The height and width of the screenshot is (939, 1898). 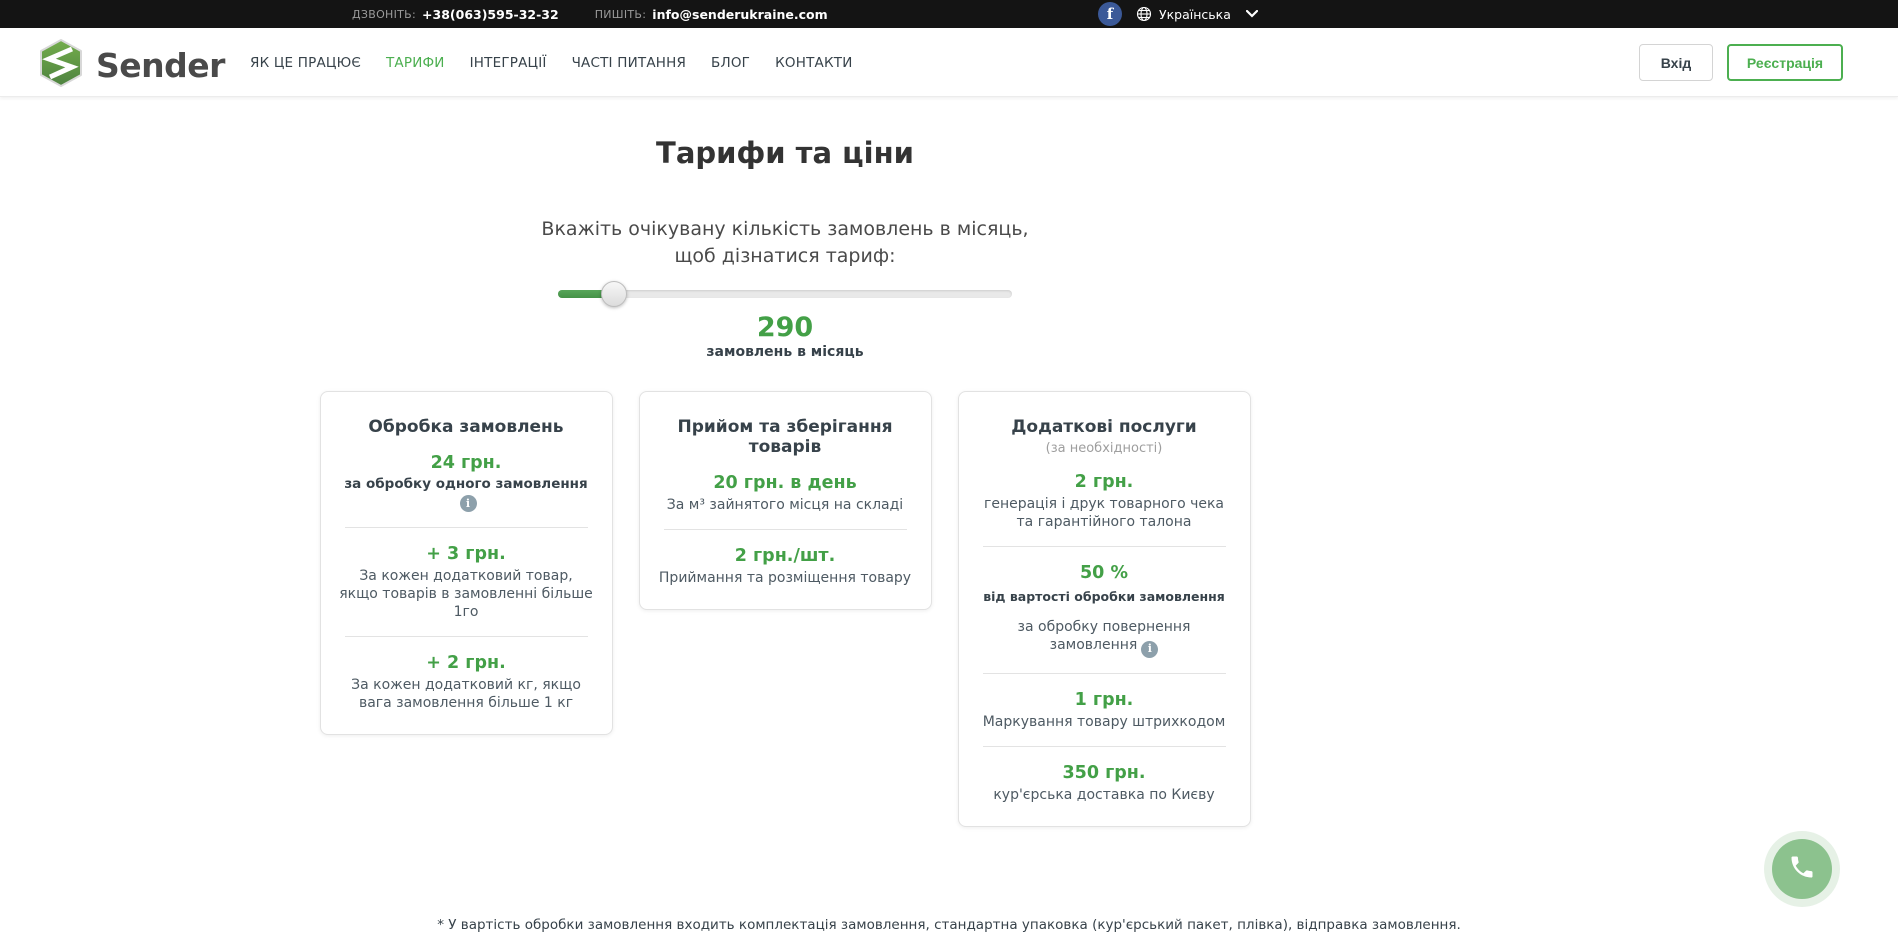 I want to click on phone-icon, so click(x=1802, y=869).